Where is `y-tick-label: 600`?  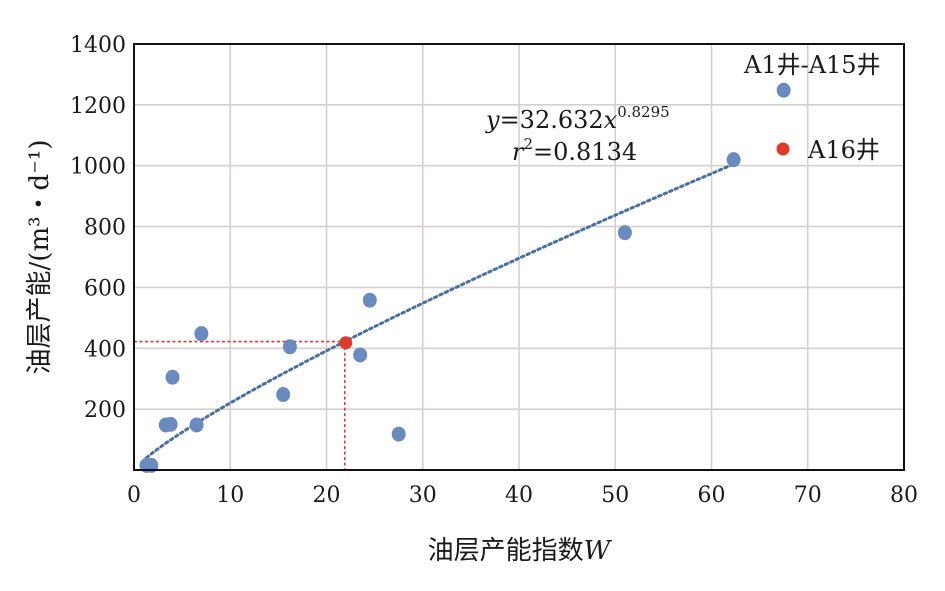 y-tick-label: 600 is located at coordinates (105, 288).